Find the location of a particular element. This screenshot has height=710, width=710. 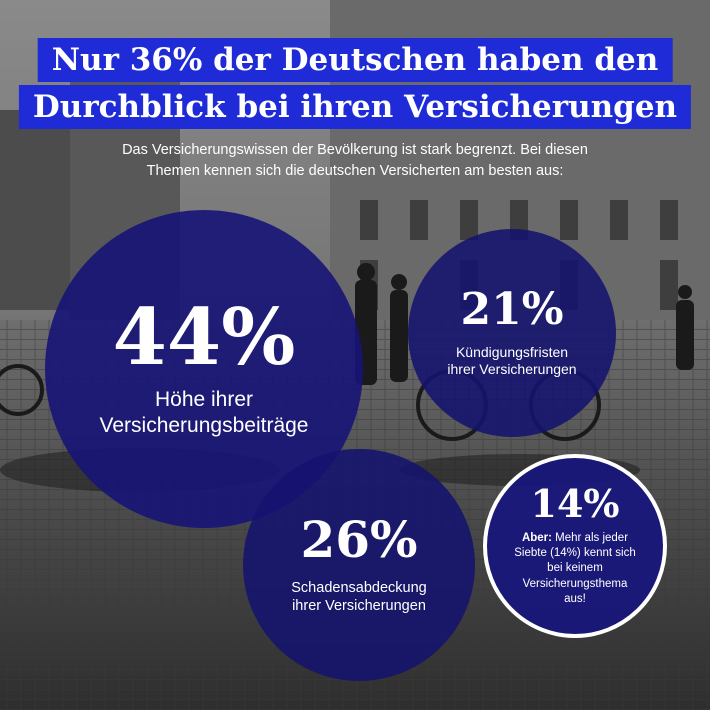

stat-label-cancellation: Kündigungsfristen ihrer Versicherungen is located at coordinates (511, 361).